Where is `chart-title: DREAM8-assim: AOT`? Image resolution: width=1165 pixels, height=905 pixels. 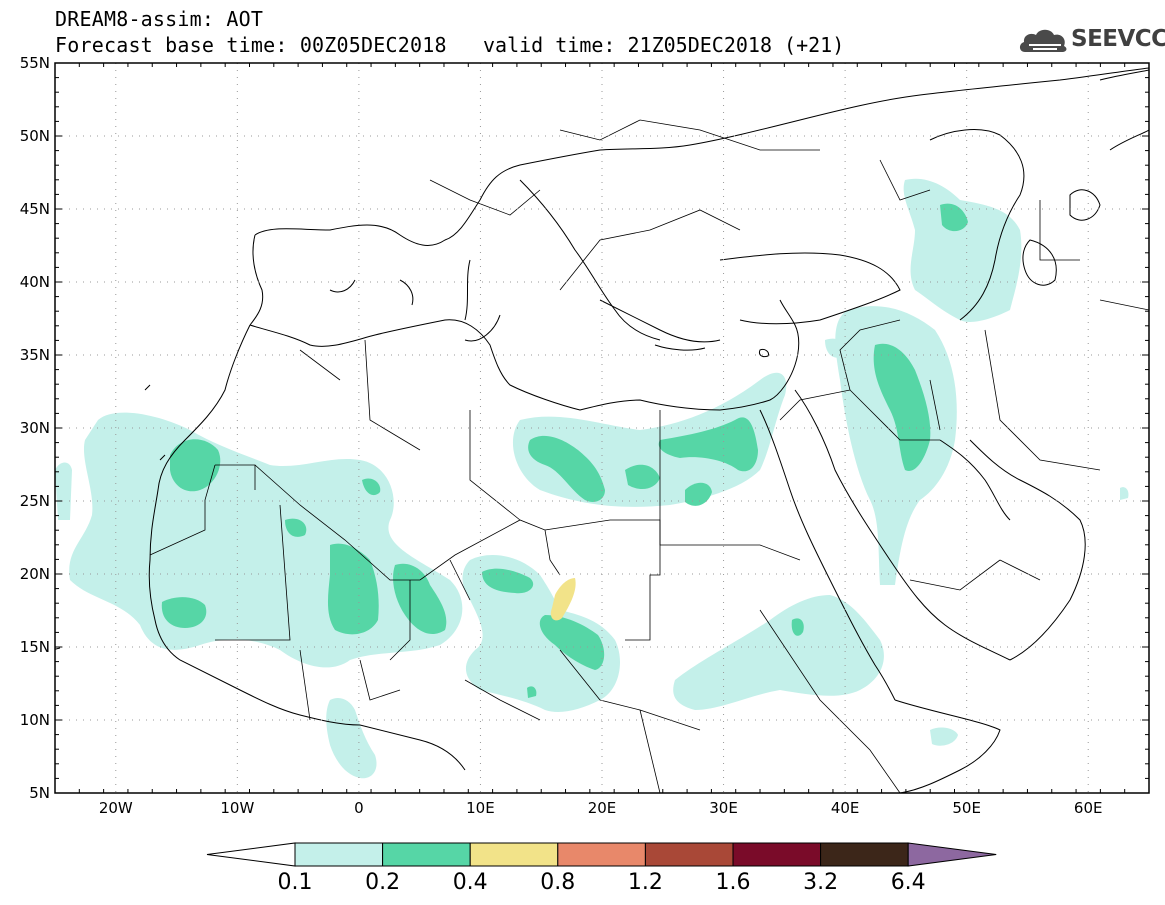
chart-title: DREAM8-assim: AOT is located at coordinates (159, 19).